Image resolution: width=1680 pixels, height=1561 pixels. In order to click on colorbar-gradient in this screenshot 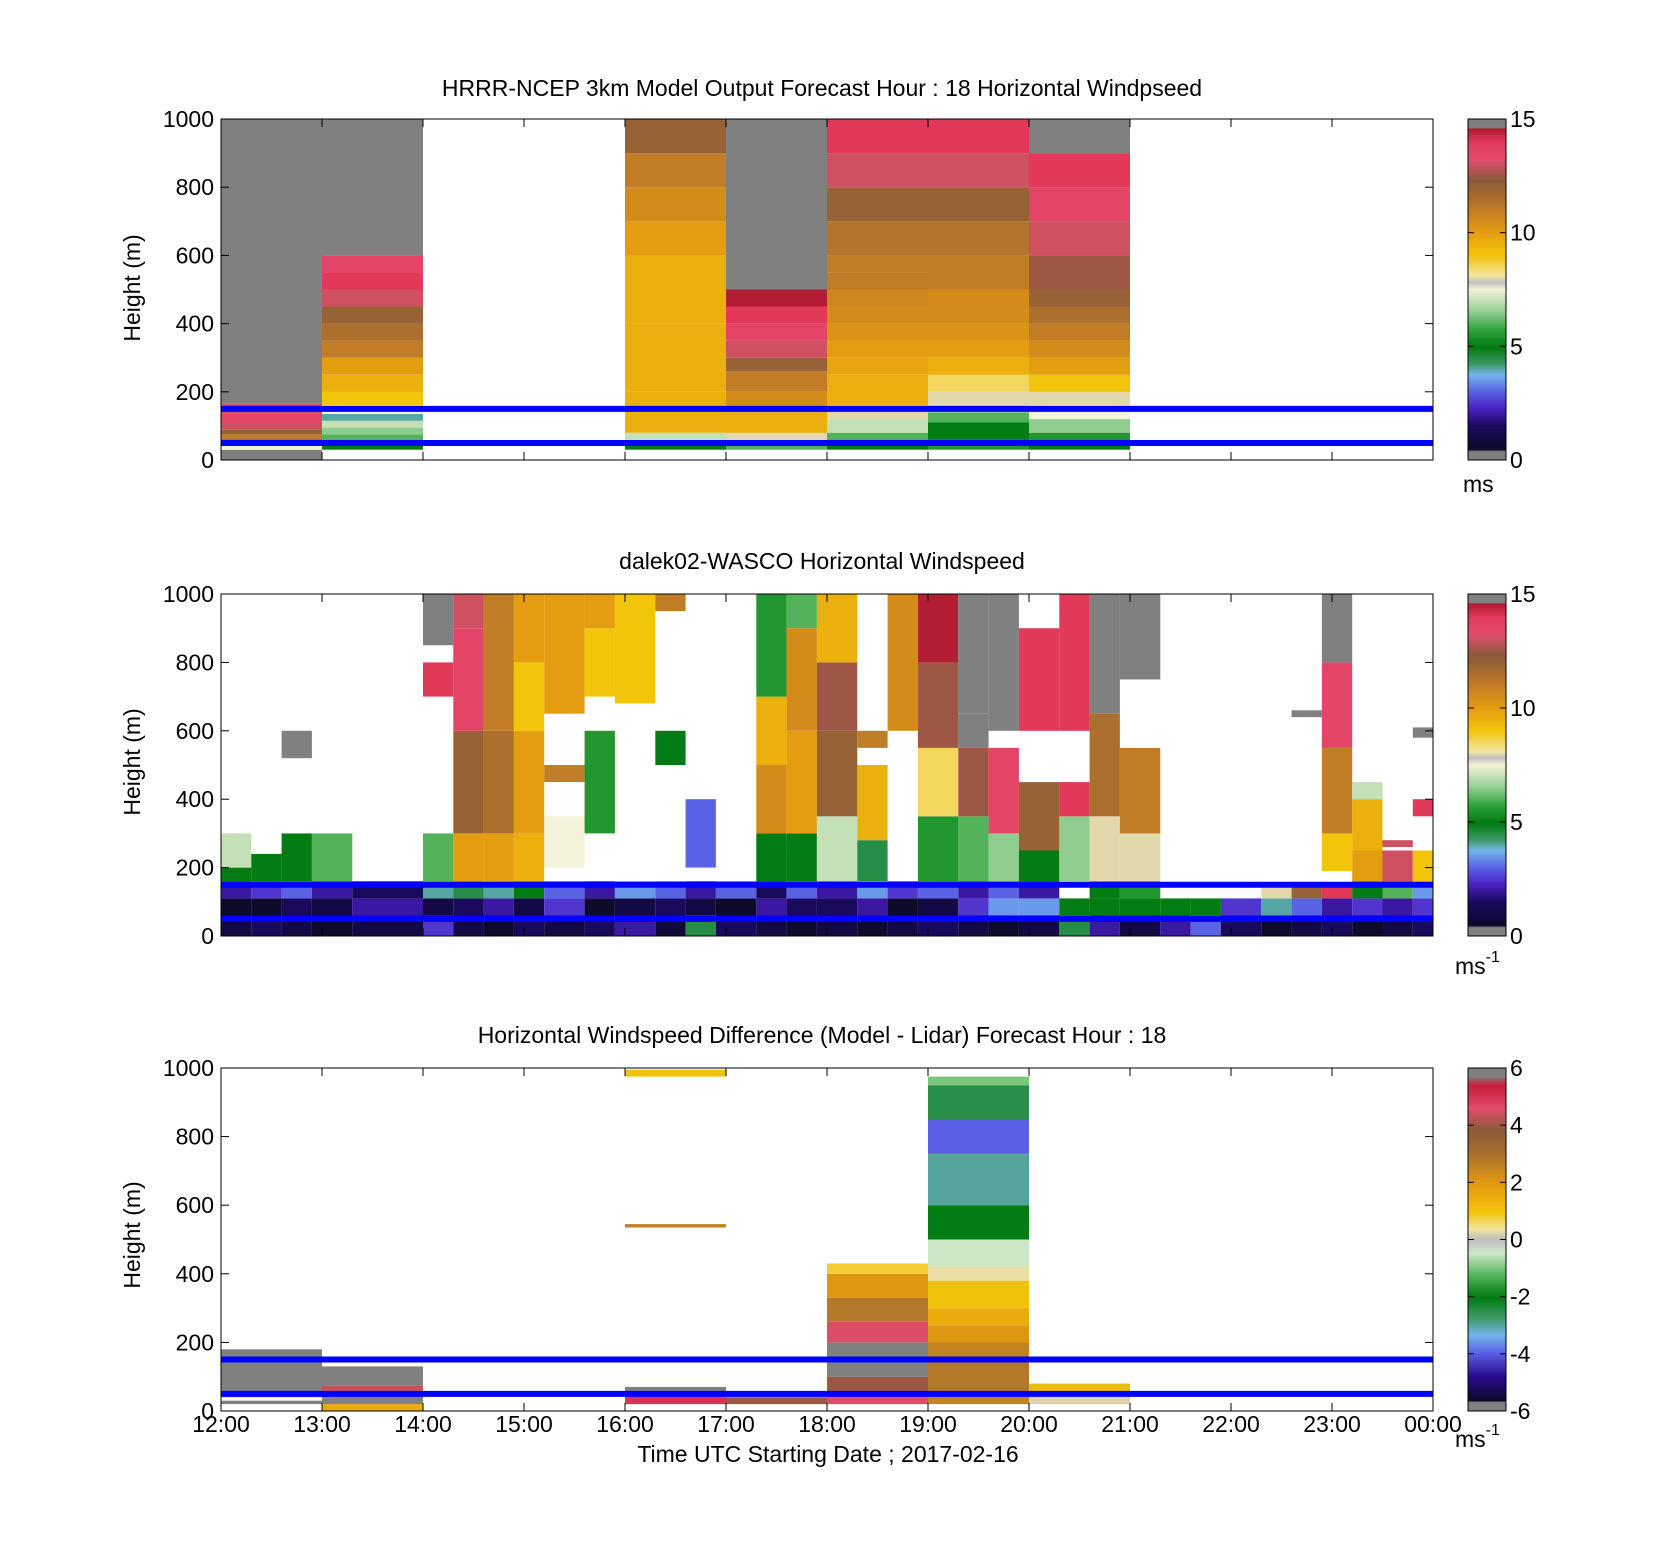, I will do `click(1487, 289)`.